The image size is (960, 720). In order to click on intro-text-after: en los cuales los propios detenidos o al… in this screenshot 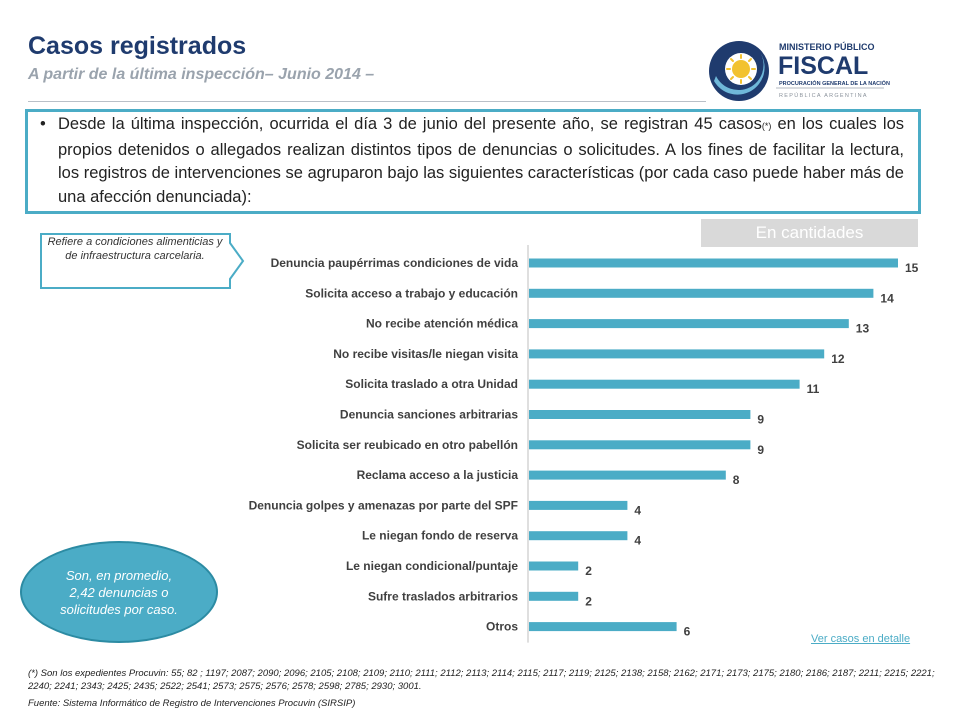, I will do `click(481, 160)`.